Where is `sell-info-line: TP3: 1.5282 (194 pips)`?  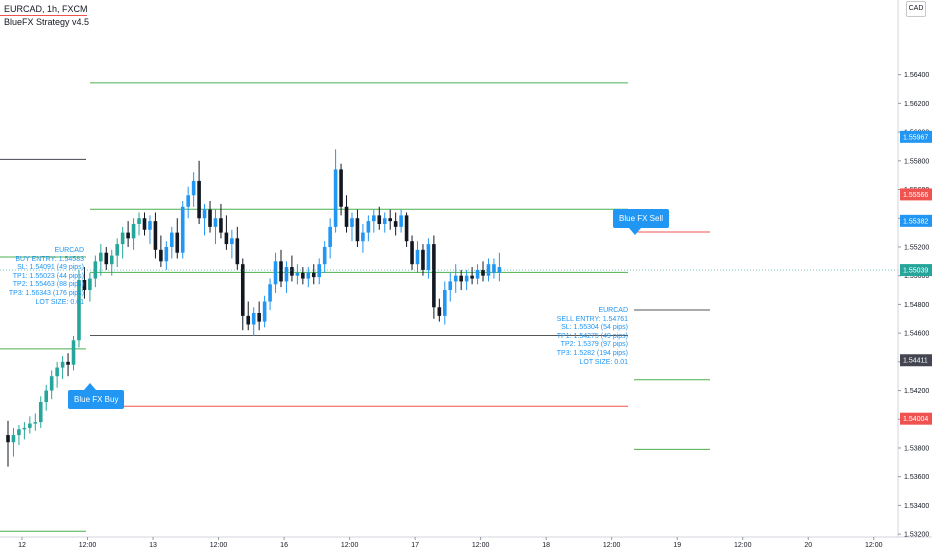
sell-info-line: TP3: 1.5282 (194 pips) is located at coordinates (592, 353).